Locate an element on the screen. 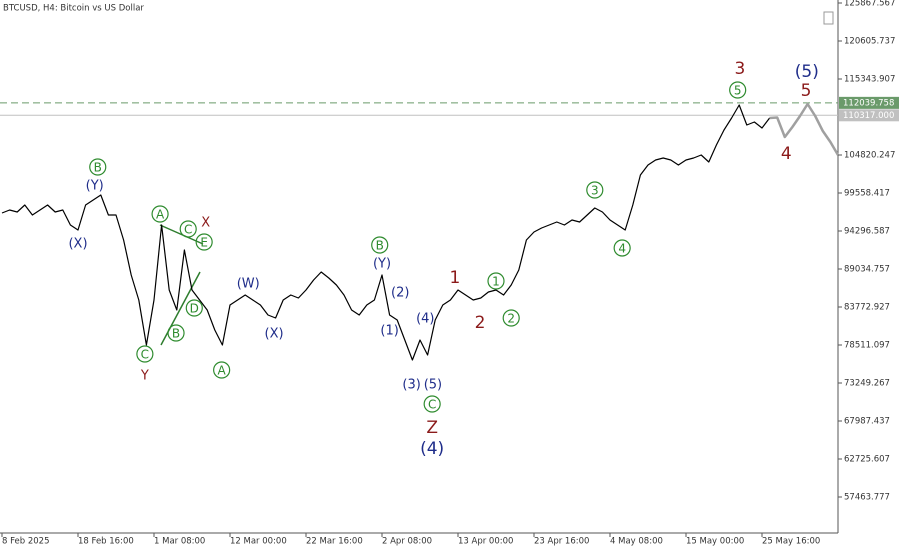 This screenshot has height=548, width=900. icon is located at coordinates (828, 18).